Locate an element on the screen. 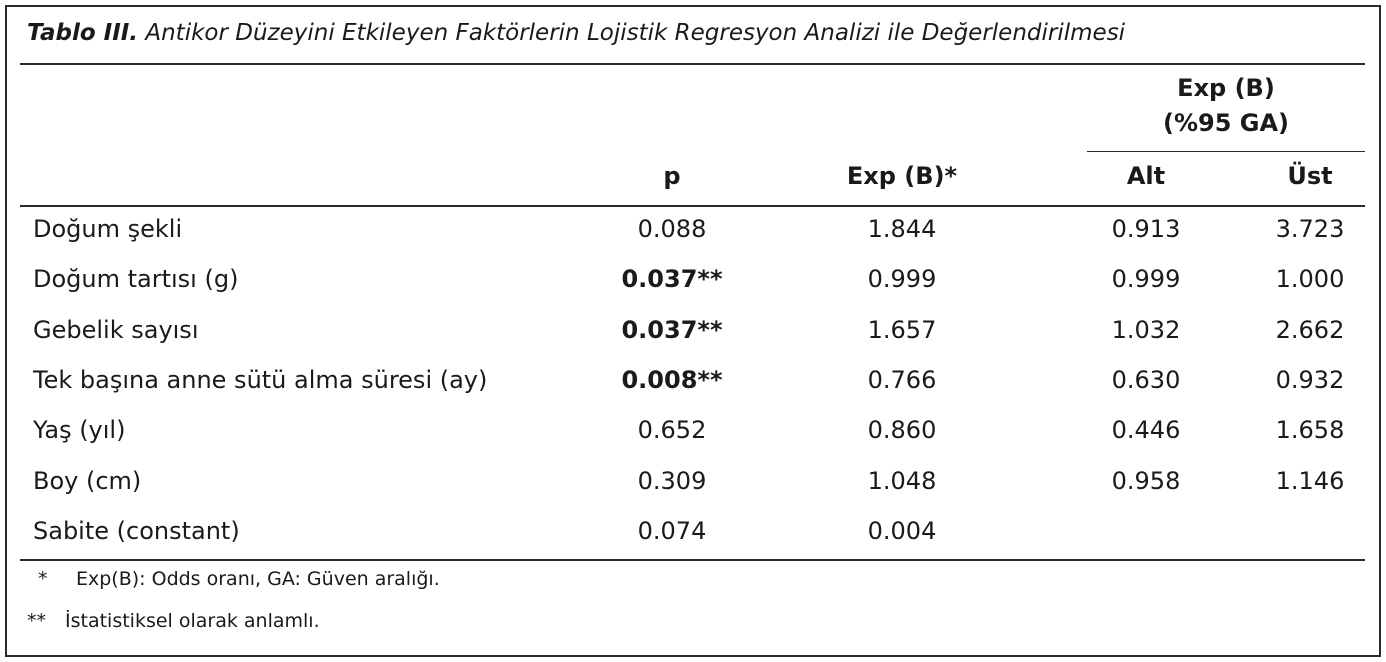  cell-ust: 1.146 is located at coordinates (1310, 481).